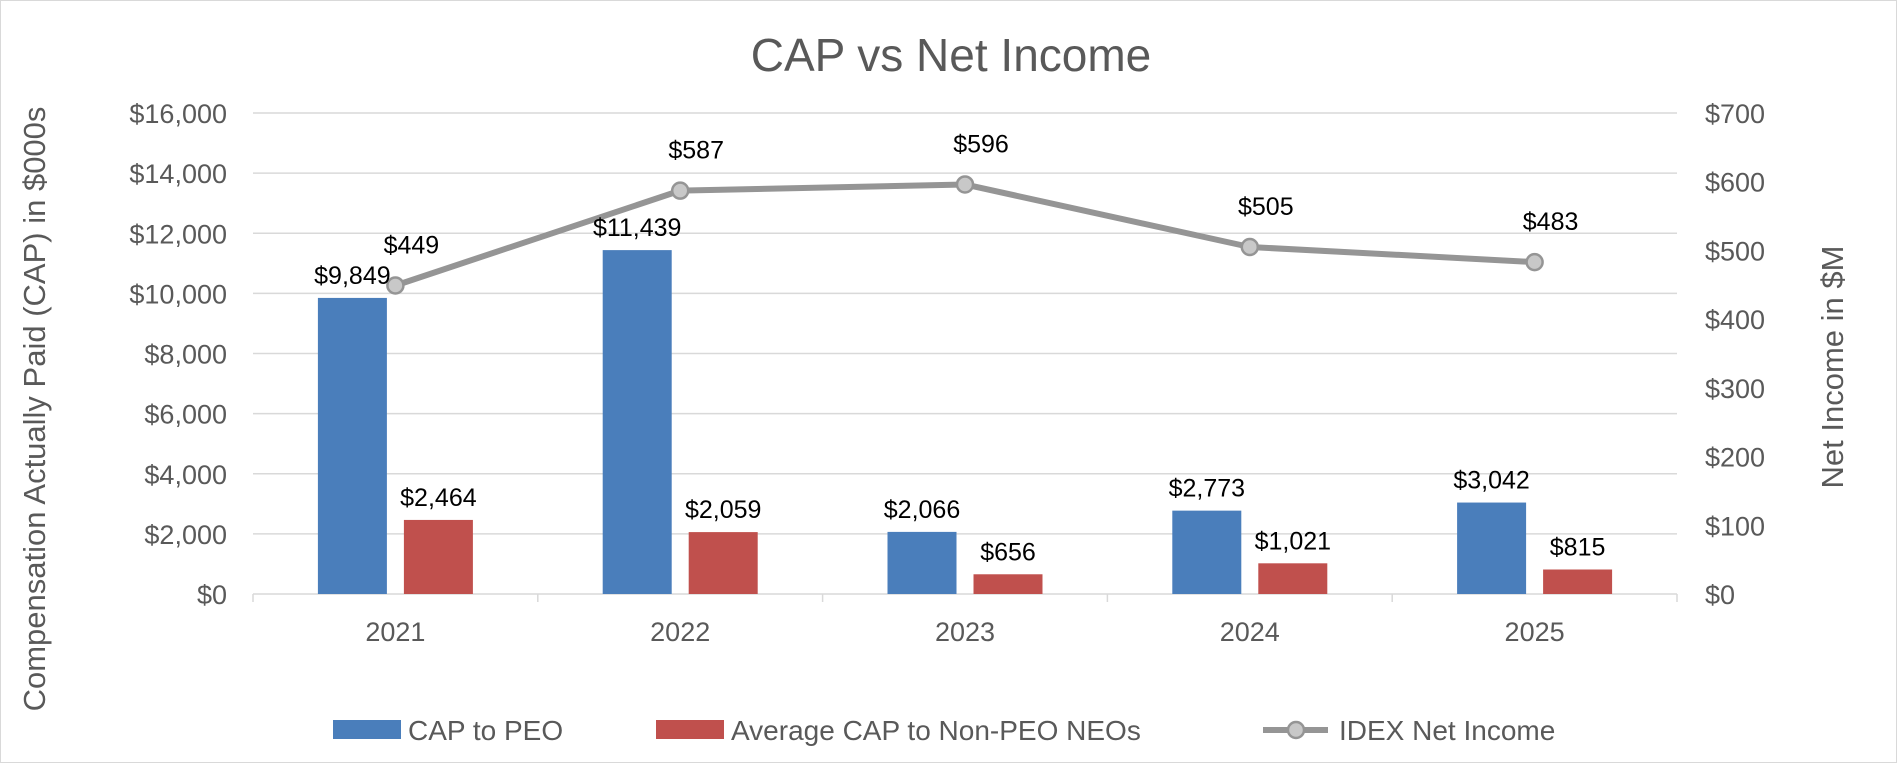 The image size is (1897, 764). What do you see at coordinates (1735, 354) in the screenshot?
I see `right-axis-ticks: $0 $100 $200 $300 $400 $500 $600 $700` at bounding box center [1735, 354].